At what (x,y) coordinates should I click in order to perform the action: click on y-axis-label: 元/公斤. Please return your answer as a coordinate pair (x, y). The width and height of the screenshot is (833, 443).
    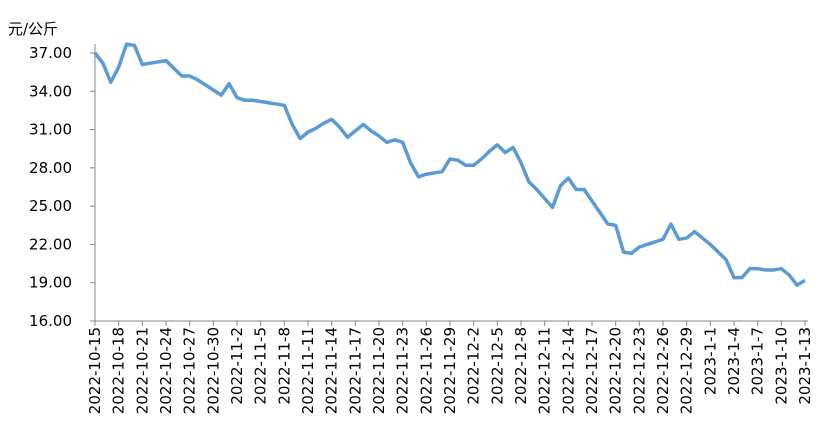
    Looking at the image, I should click on (33, 29).